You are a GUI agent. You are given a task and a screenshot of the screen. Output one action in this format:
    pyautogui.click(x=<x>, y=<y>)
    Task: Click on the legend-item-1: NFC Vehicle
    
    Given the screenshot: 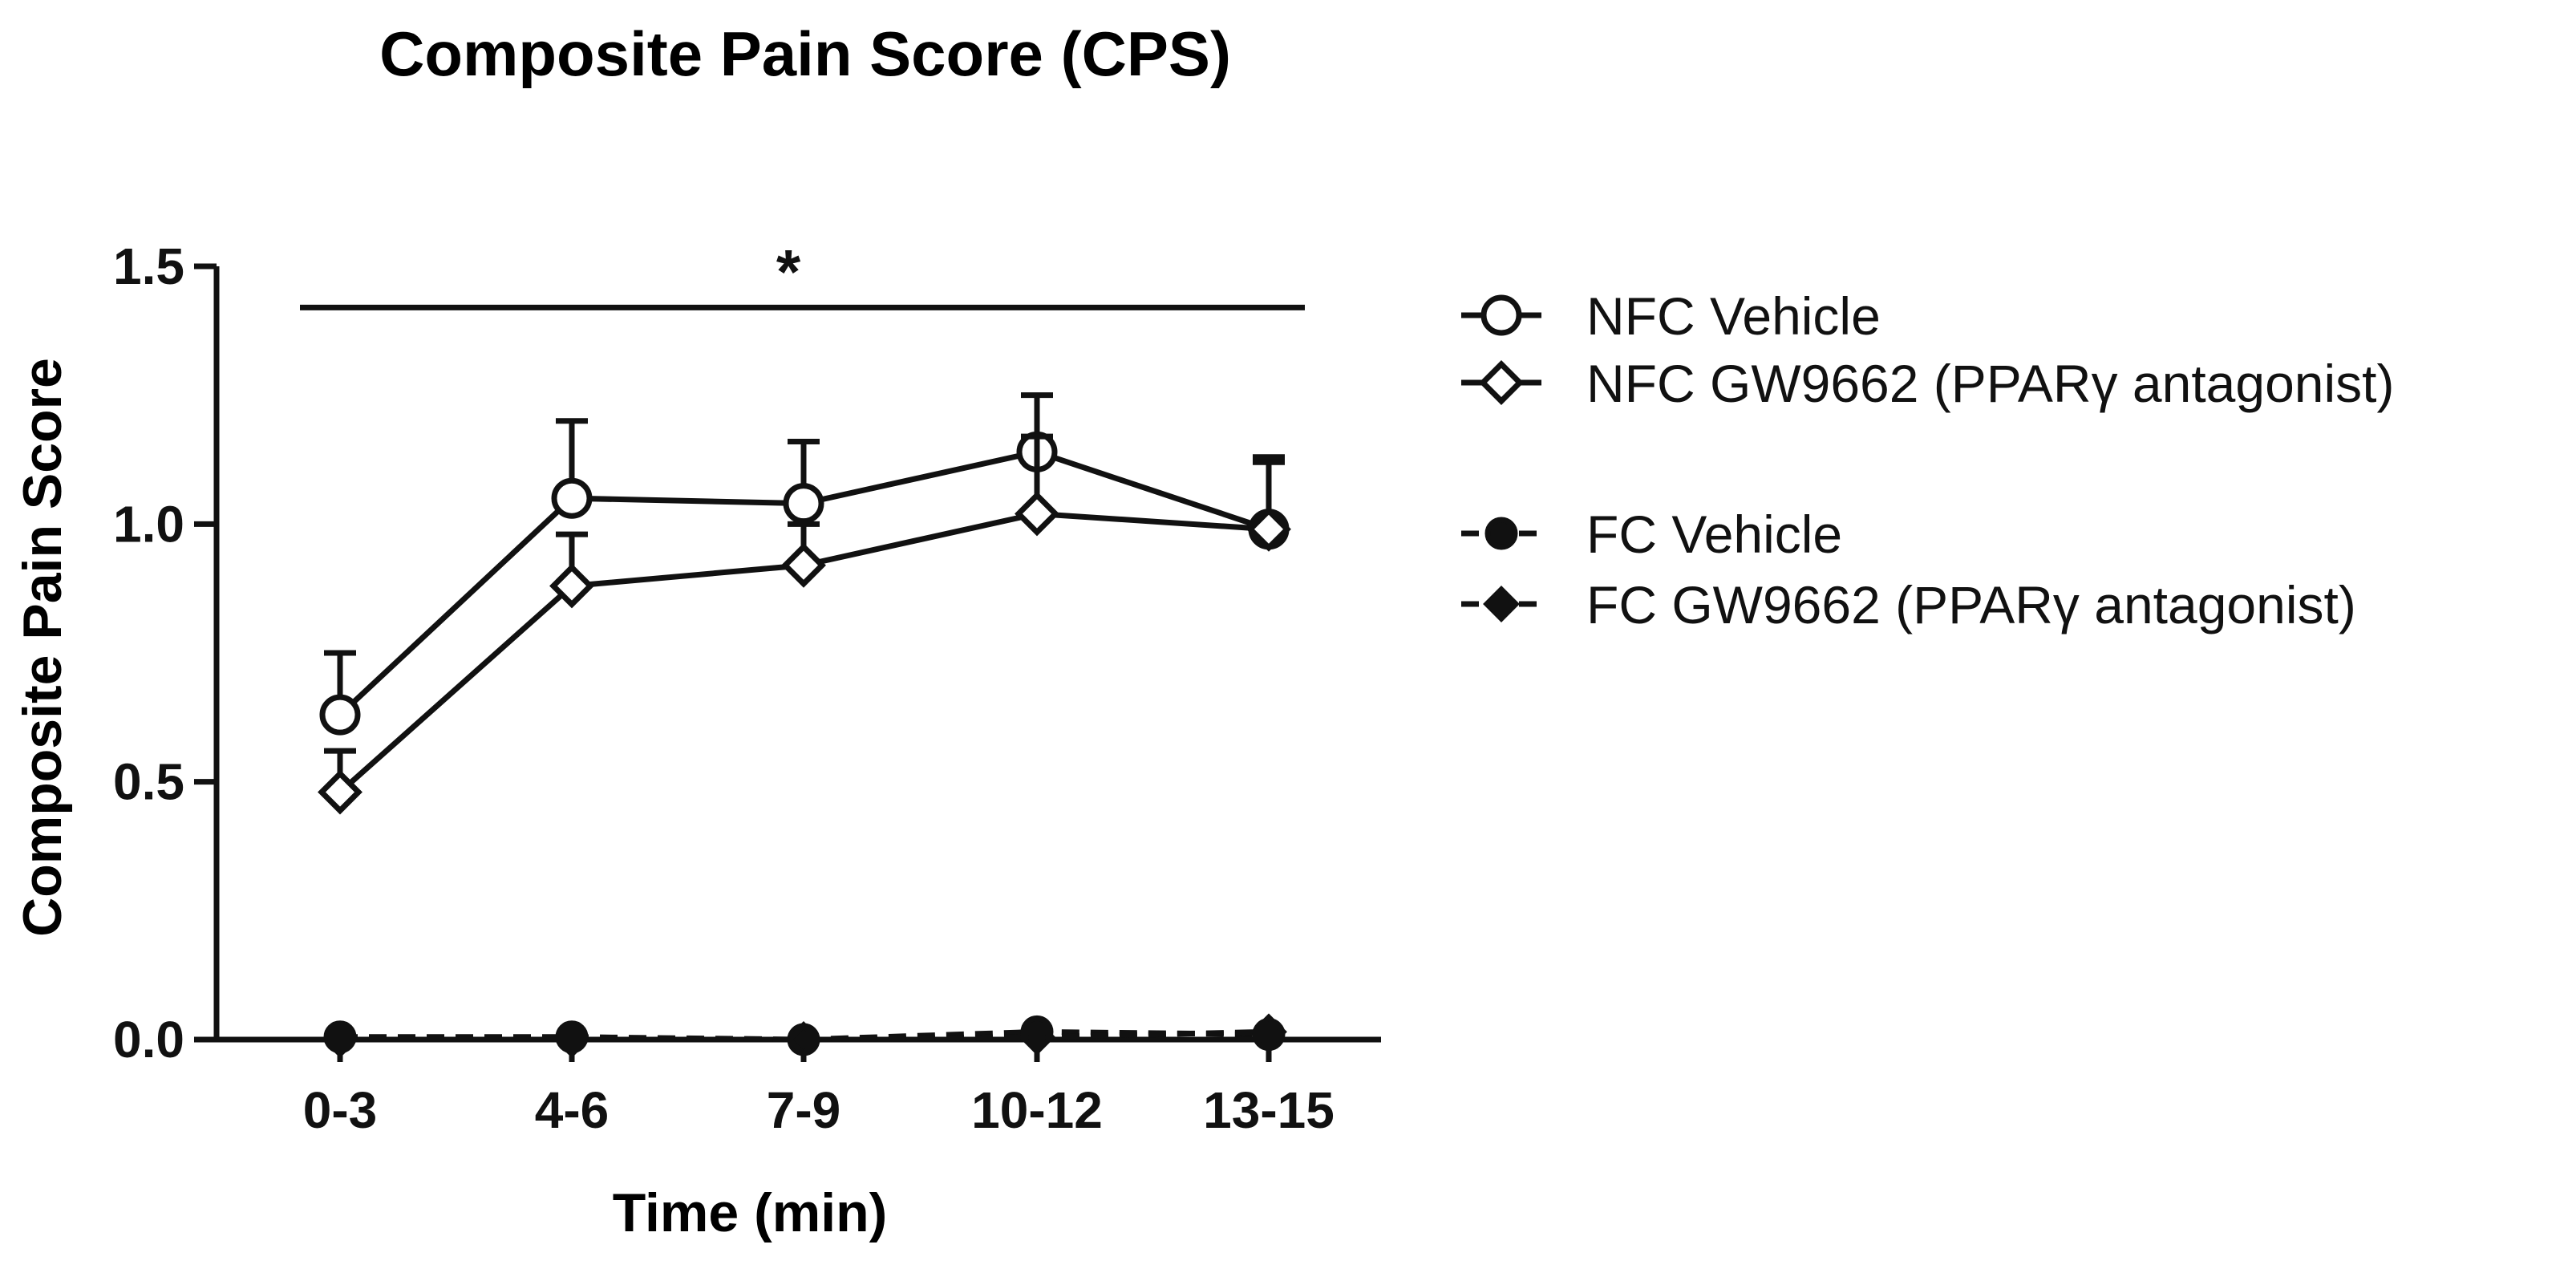 What is the action you would take?
    pyautogui.click(x=1671, y=316)
    